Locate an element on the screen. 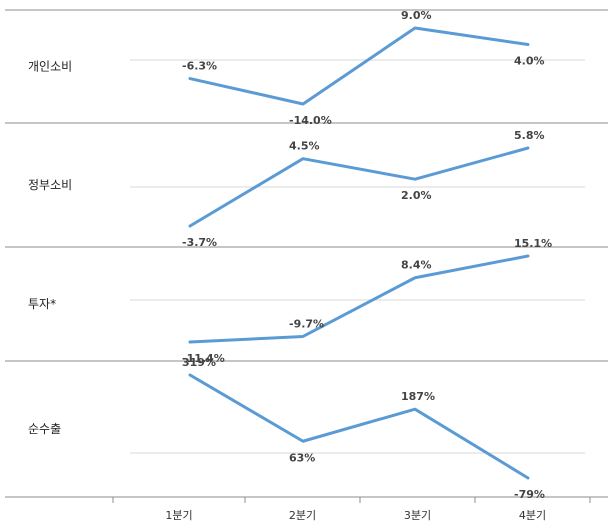 This screenshot has width=613, height=529. panel-label: 순수출 is located at coordinates (44, 429).